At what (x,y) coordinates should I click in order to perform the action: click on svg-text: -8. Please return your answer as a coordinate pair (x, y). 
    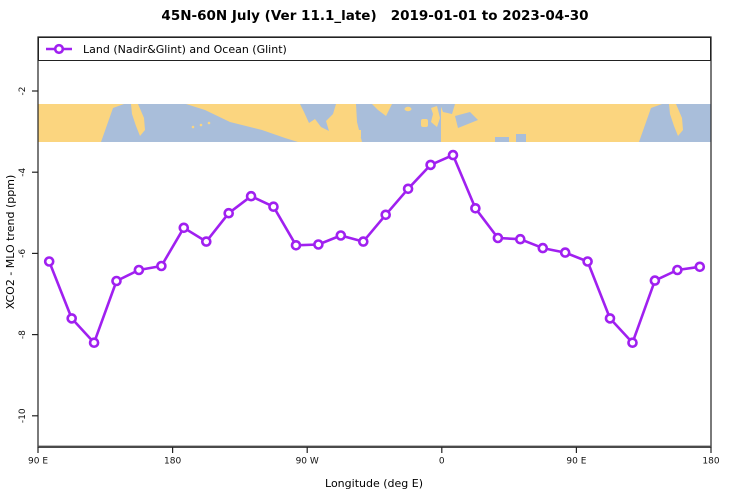
    Looking at the image, I should click on (23, 334).